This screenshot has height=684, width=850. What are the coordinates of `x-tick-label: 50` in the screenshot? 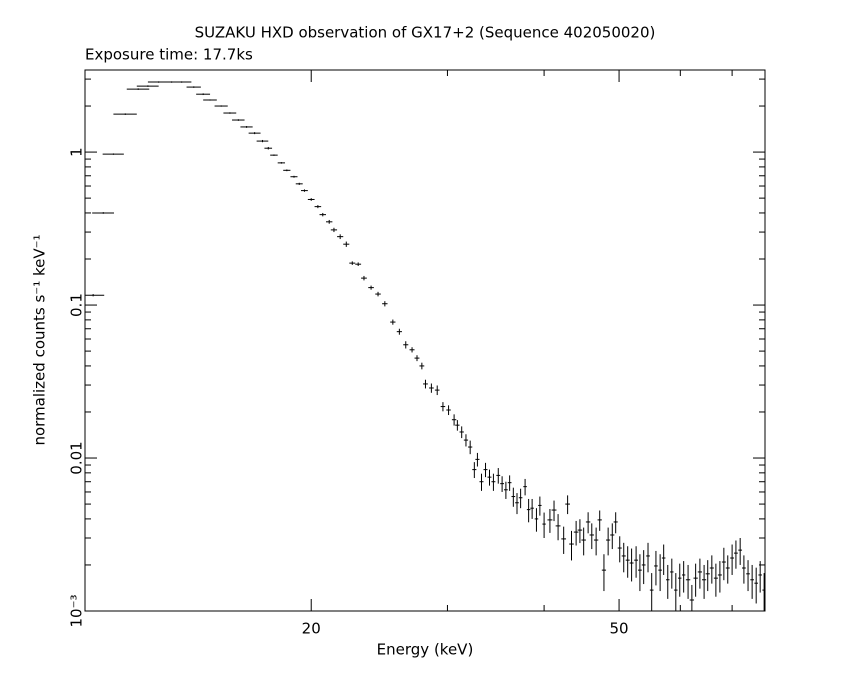 It's located at (619, 629).